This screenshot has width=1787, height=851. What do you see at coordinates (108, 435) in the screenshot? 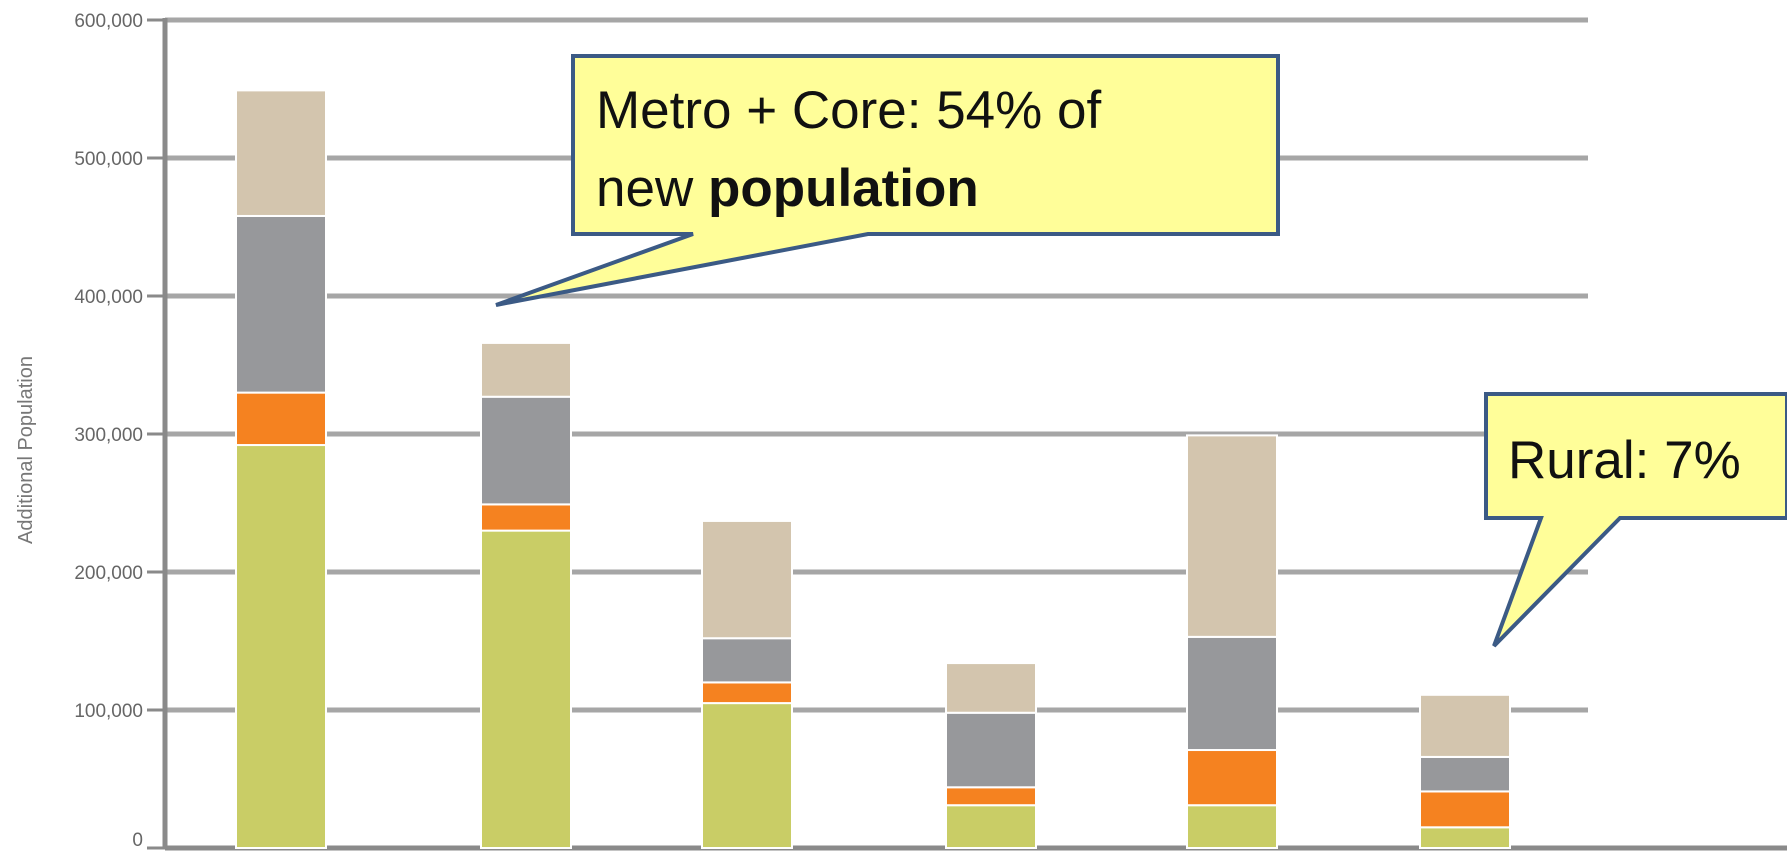
I see `y-tick-label: 300,000` at bounding box center [108, 435].